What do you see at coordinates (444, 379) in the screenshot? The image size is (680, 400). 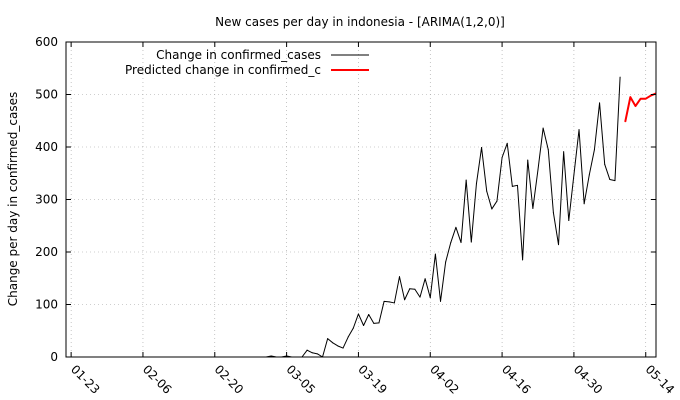 I see `x-tick-label: 04-02` at bounding box center [444, 379].